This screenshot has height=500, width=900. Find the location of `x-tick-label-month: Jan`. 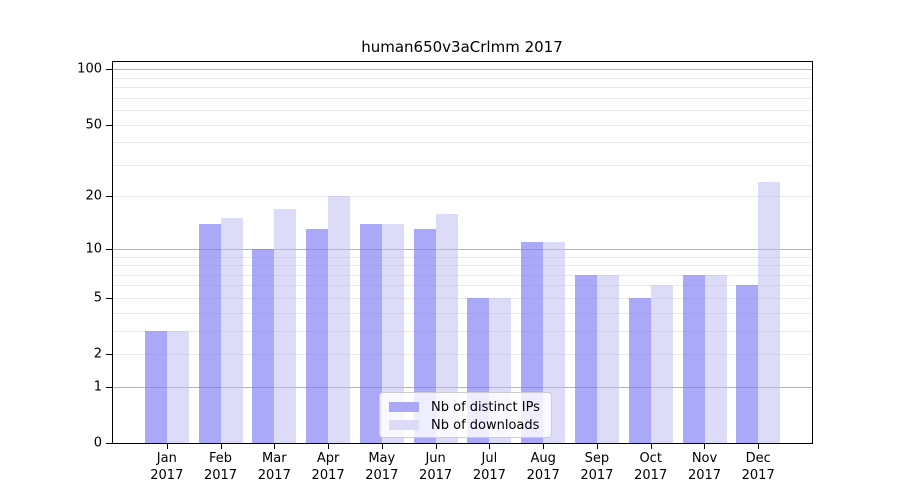

x-tick-label-month: Jan is located at coordinates (166, 458).